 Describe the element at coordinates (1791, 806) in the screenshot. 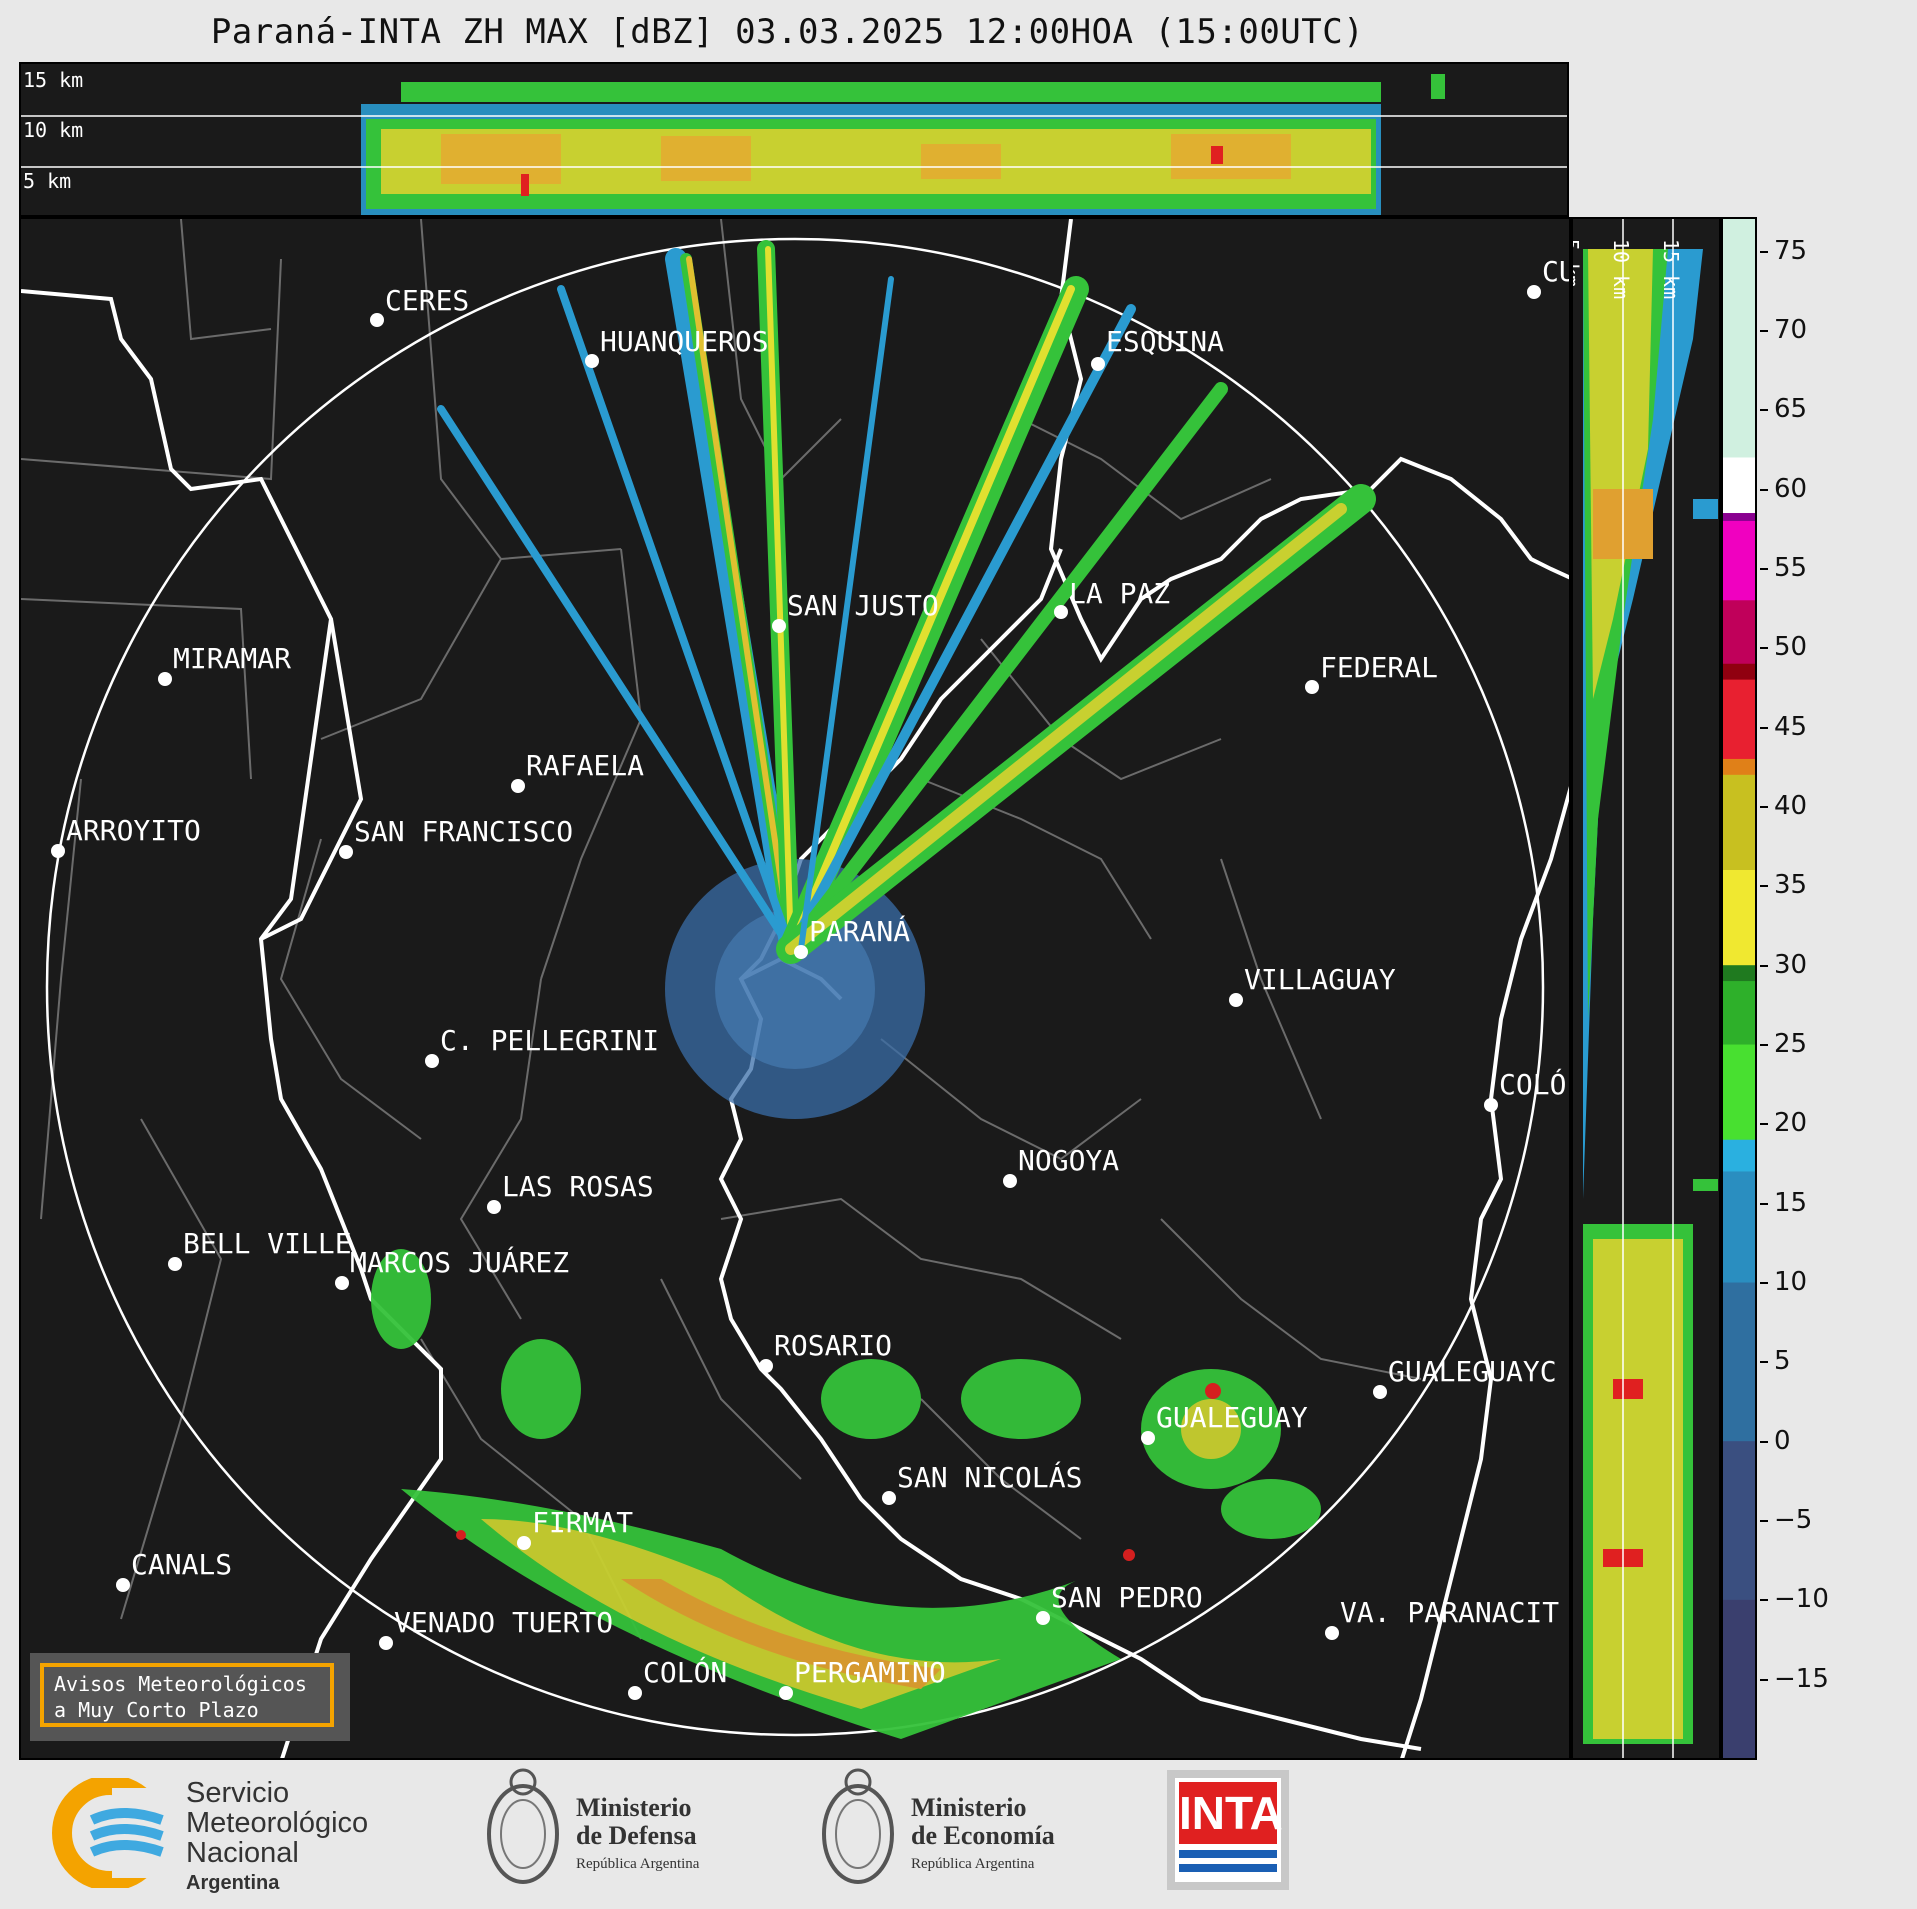

I see `colorbar-tick-label: 40` at that location.